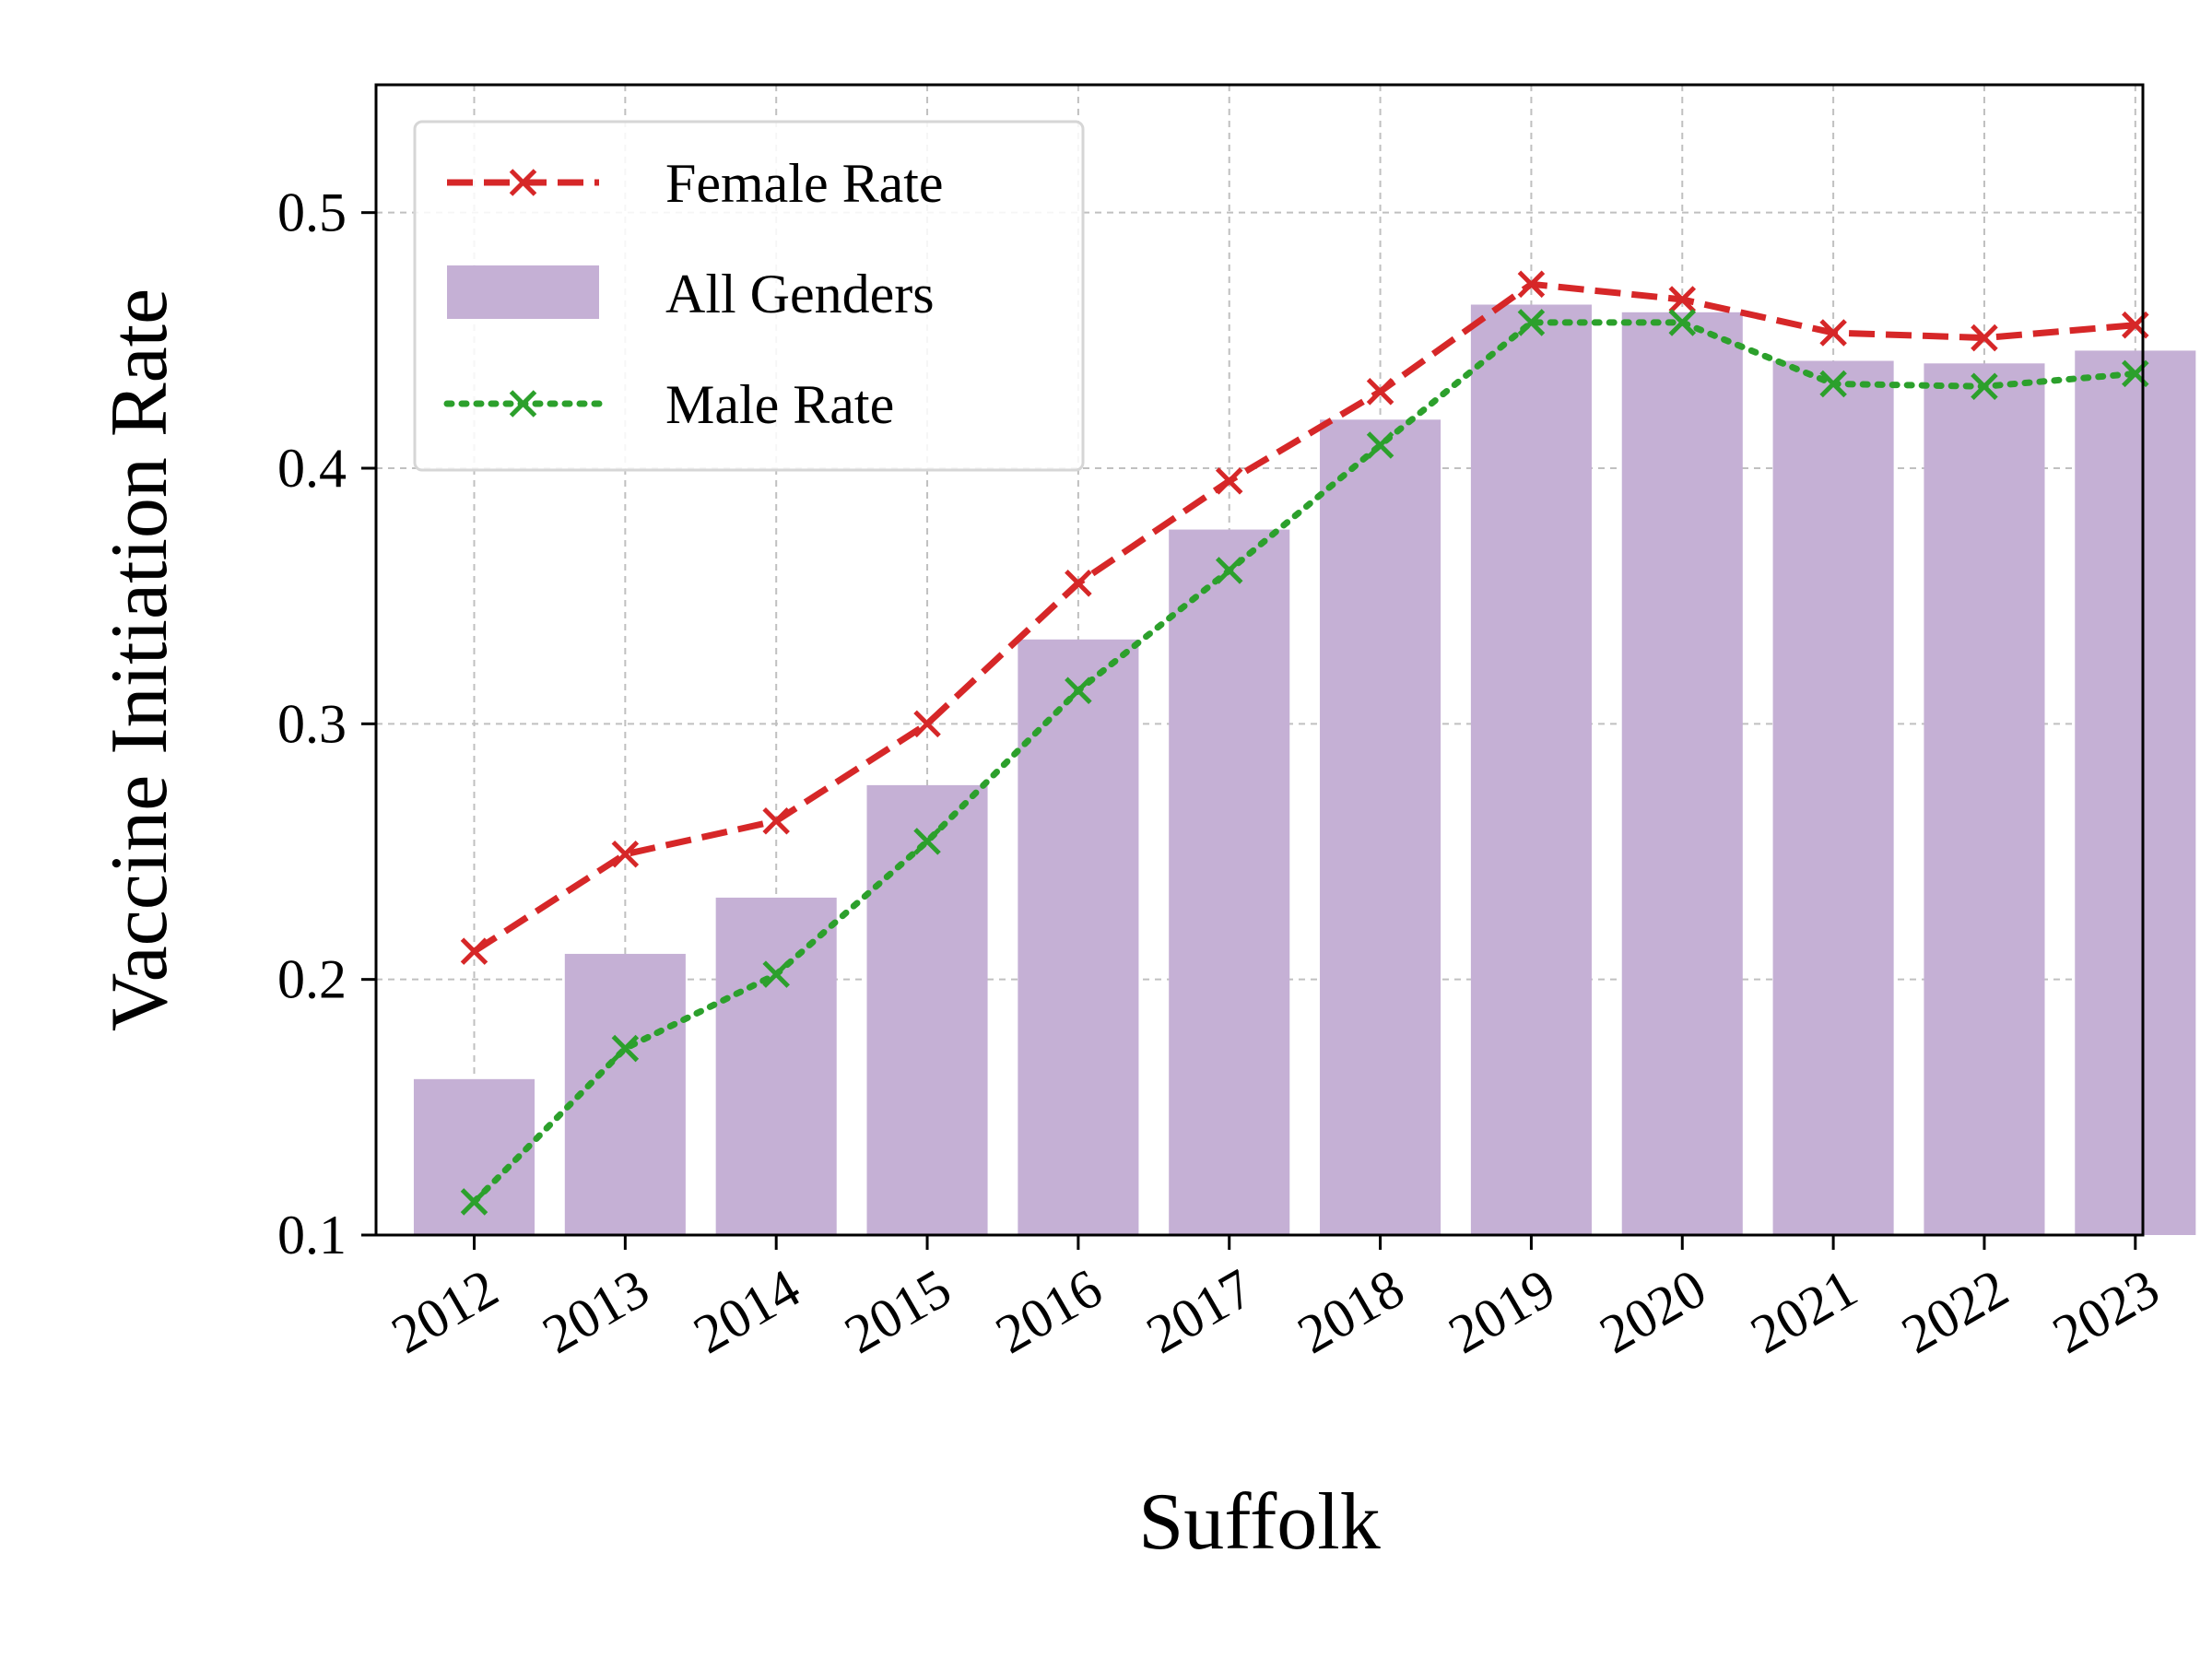 The width and height of the screenshot is (2212, 1659). I want to click on x-tick-label: 2017, so click(1199, 1311).